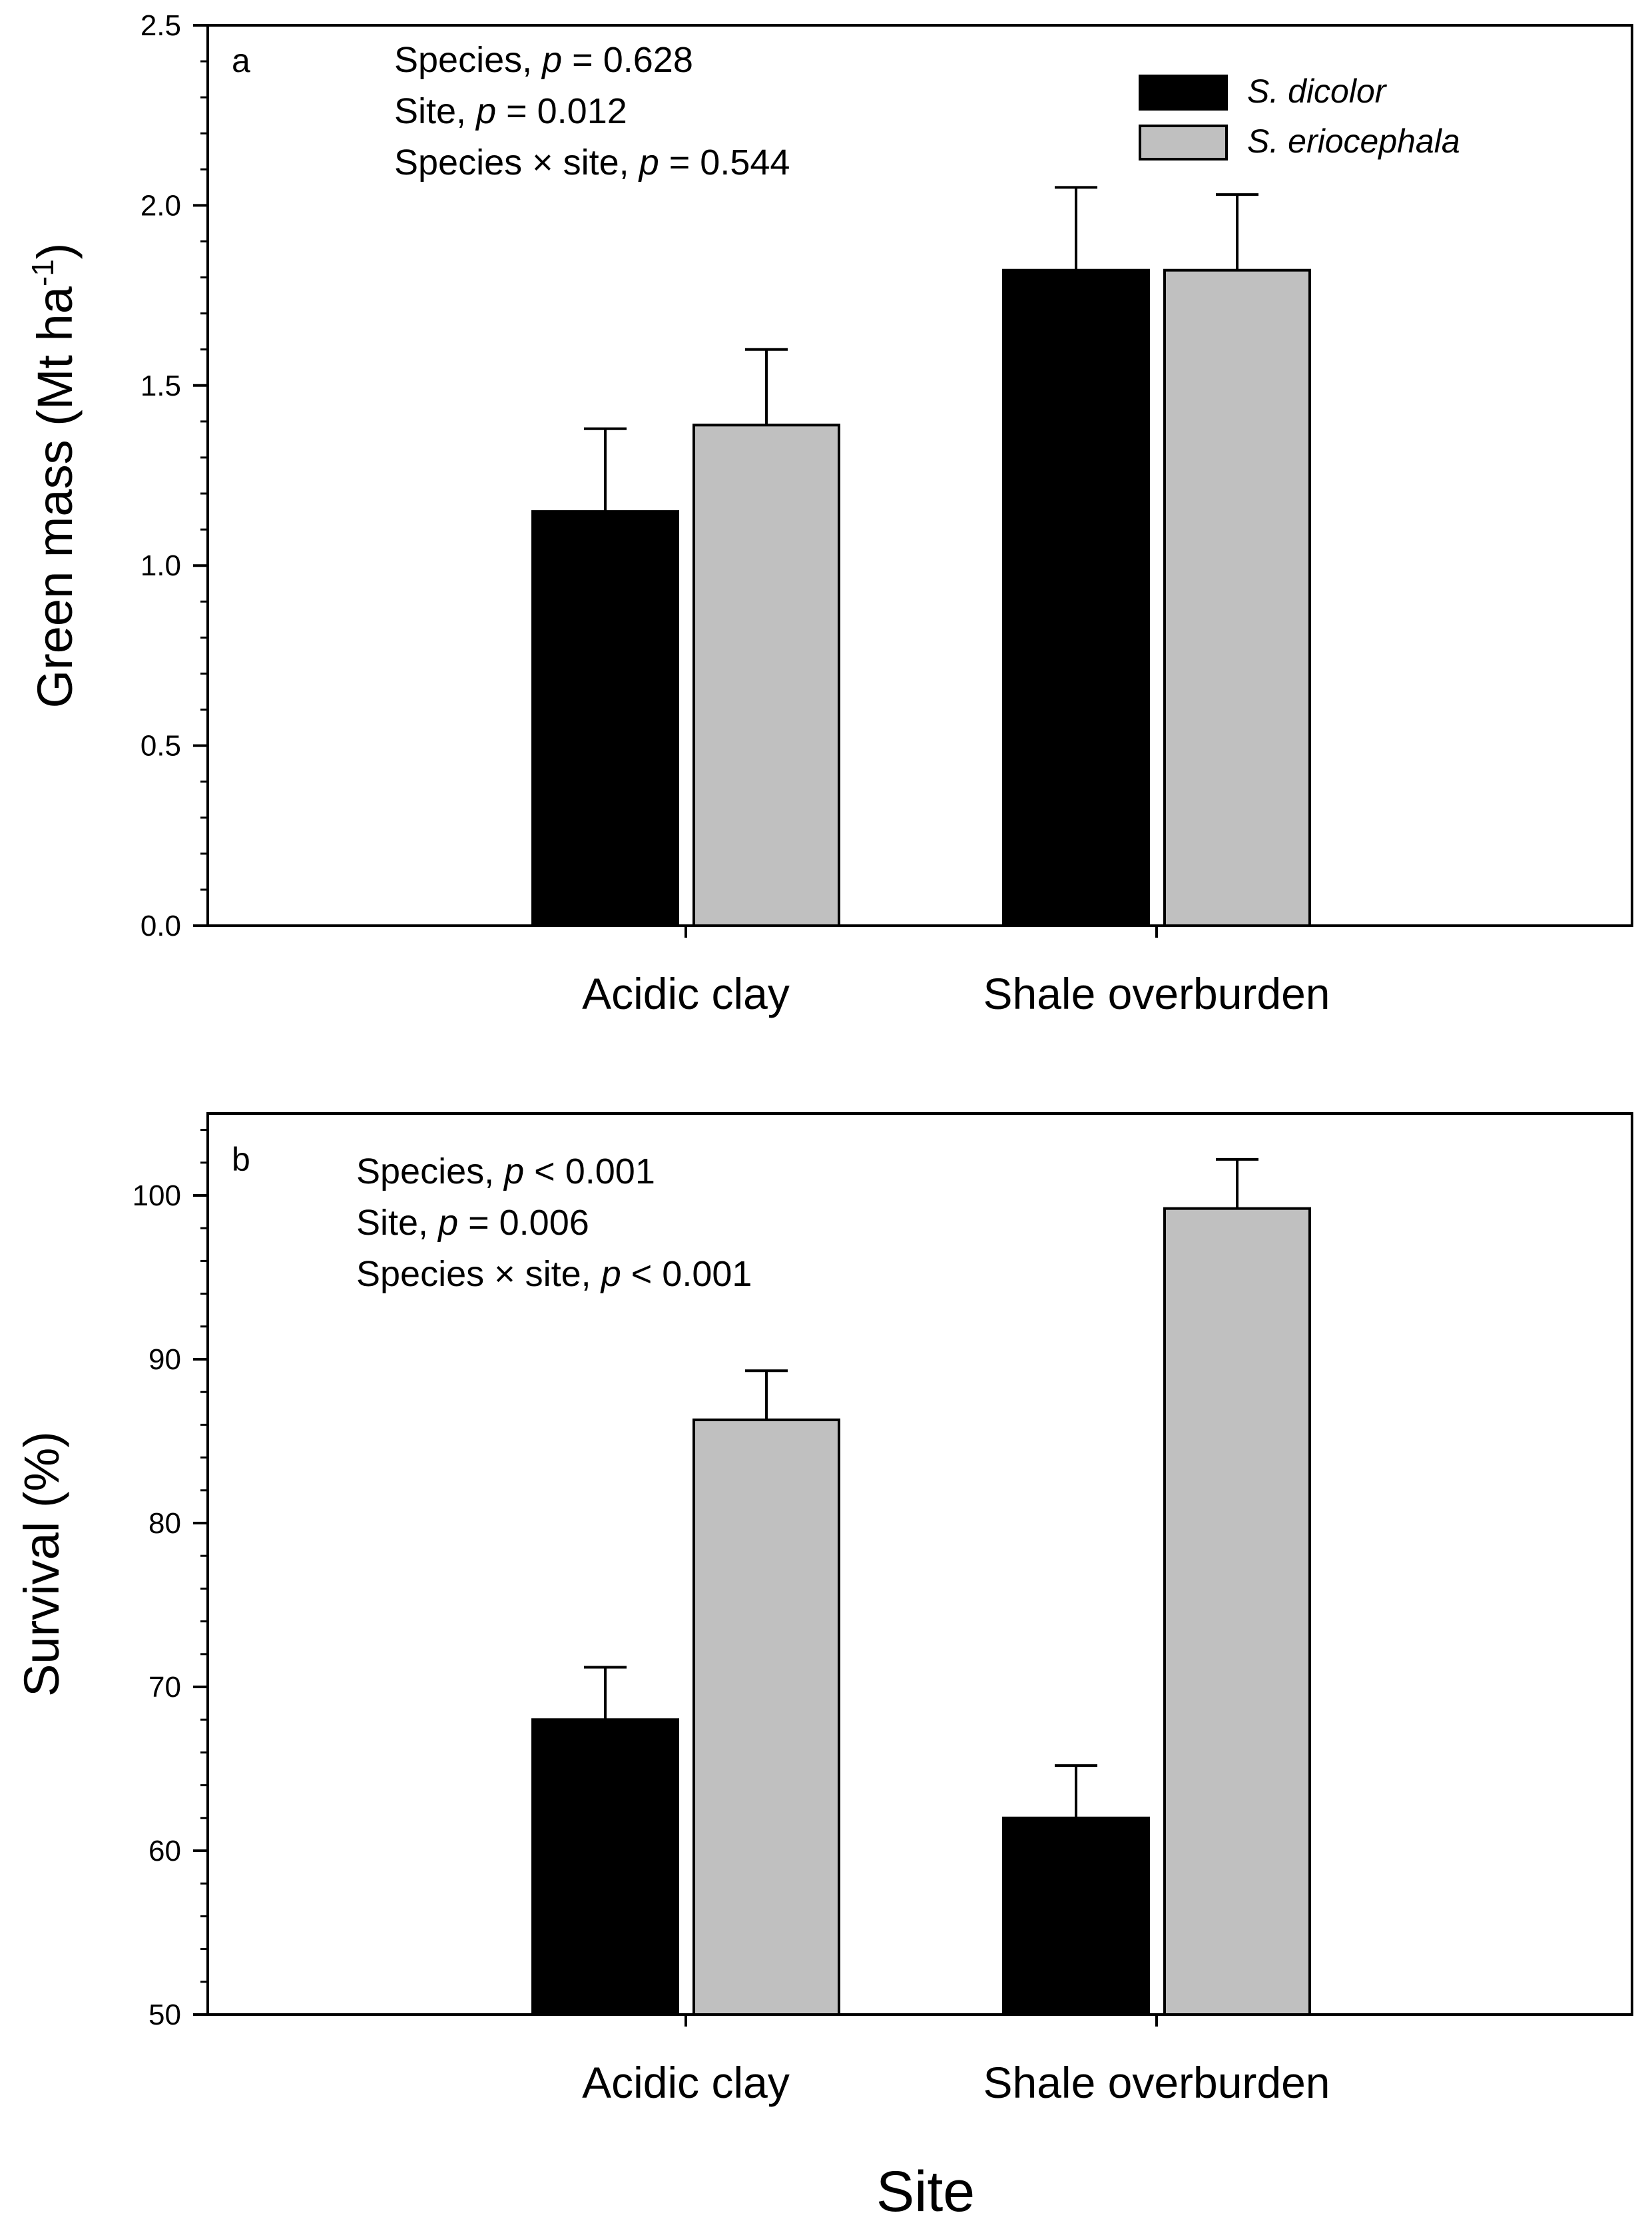 The width and height of the screenshot is (1652, 2229). What do you see at coordinates (55, 497) in the screenshot?
I see `y-axis-title-text: Green mass (Mt ha` at bounding box center [55, 497].